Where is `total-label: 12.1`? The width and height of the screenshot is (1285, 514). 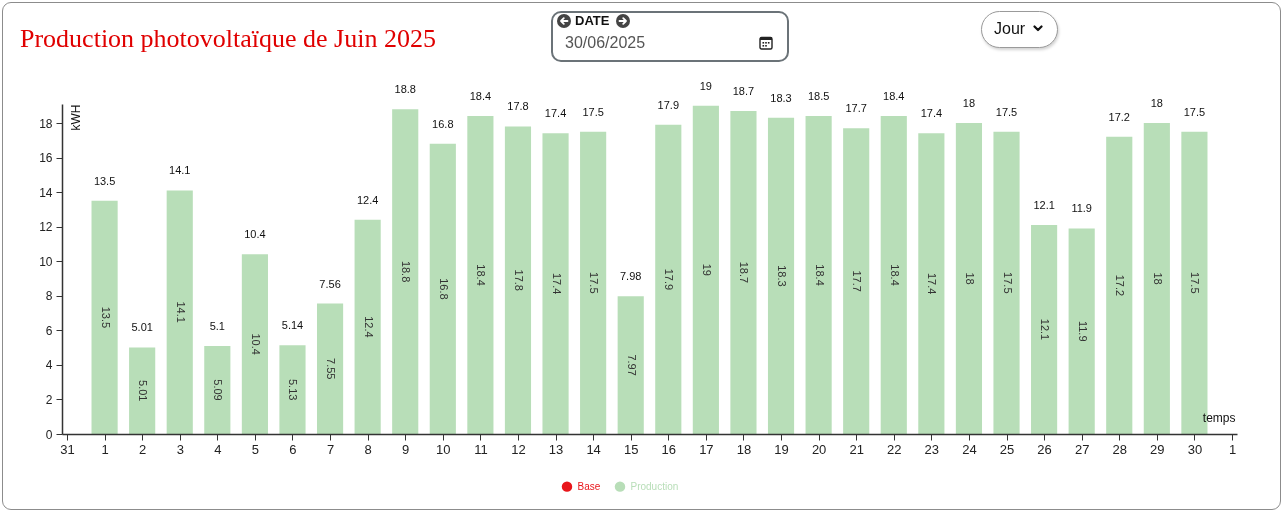 total-label: 12.1 is located at coordinates (1044, 204).